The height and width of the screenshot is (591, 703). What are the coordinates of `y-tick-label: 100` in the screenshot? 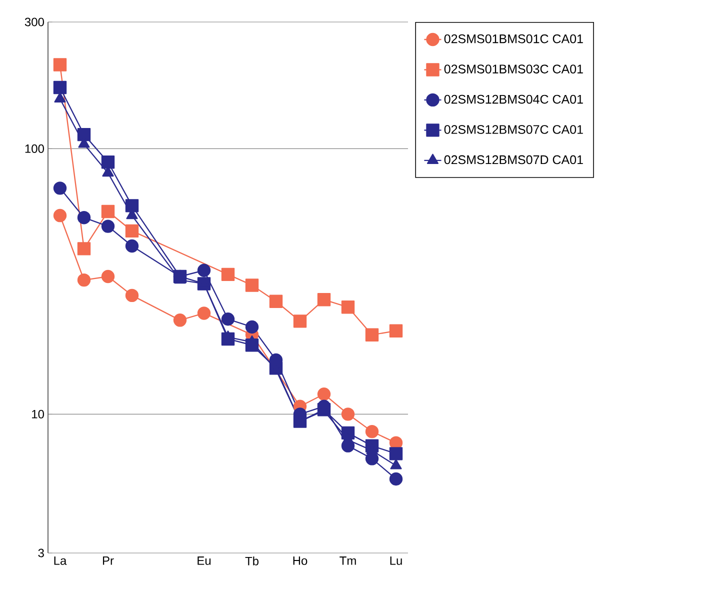 It's located at (34, 148).